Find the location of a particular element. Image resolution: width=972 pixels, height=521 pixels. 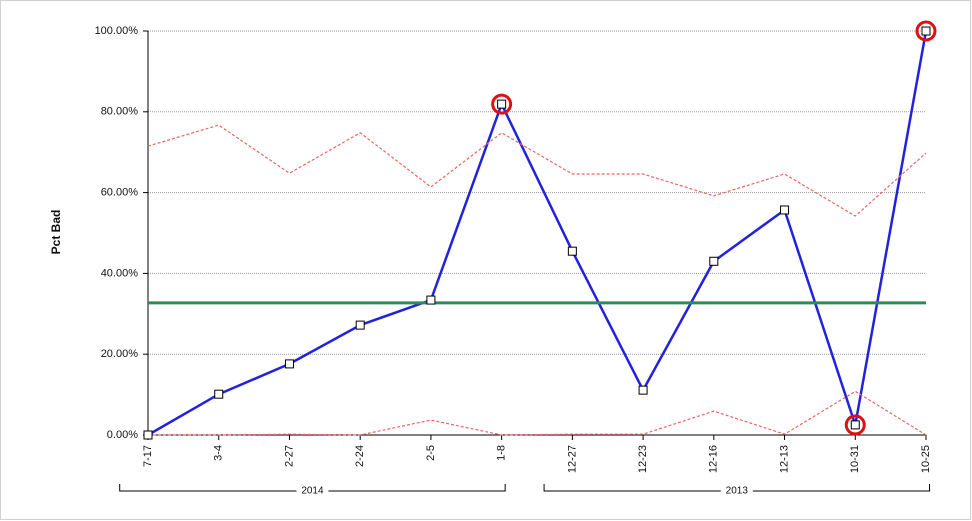

group-label: 2014 is located at coordinates (312, 491).